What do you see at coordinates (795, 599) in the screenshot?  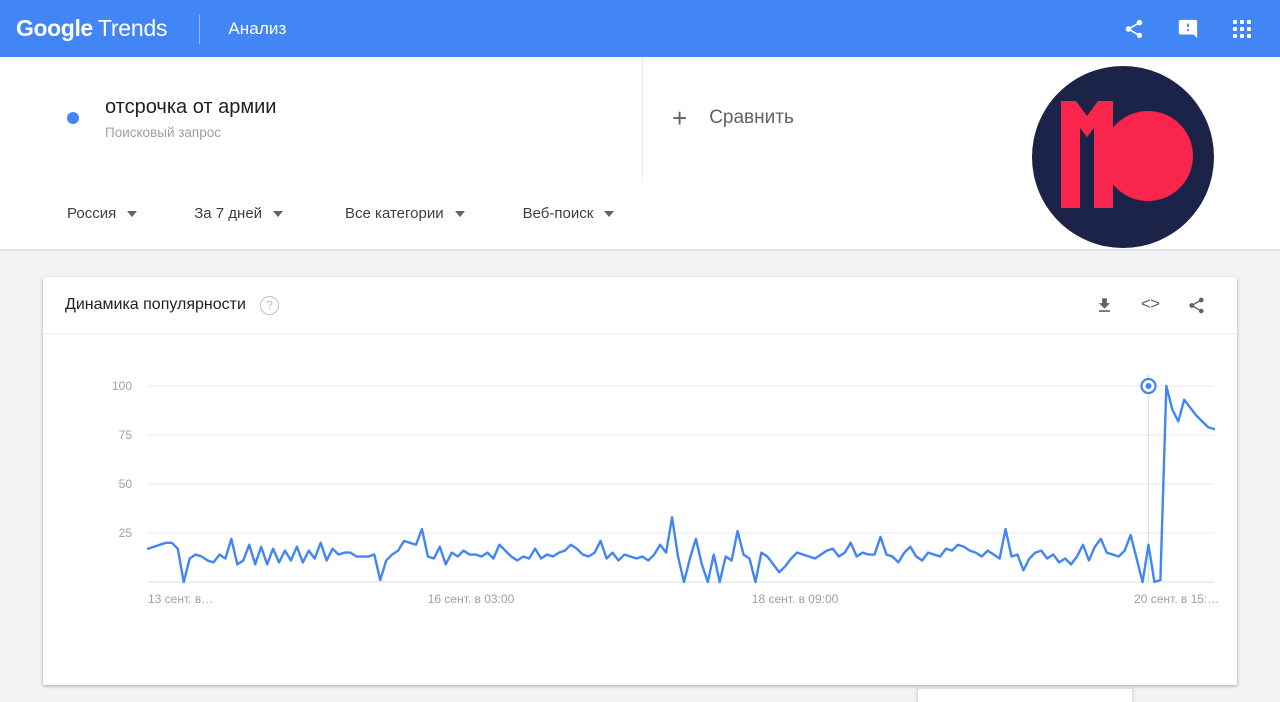 I see `x-axis-tick-label: 18 сент. в 09:00` at bounding box center [795, 599].